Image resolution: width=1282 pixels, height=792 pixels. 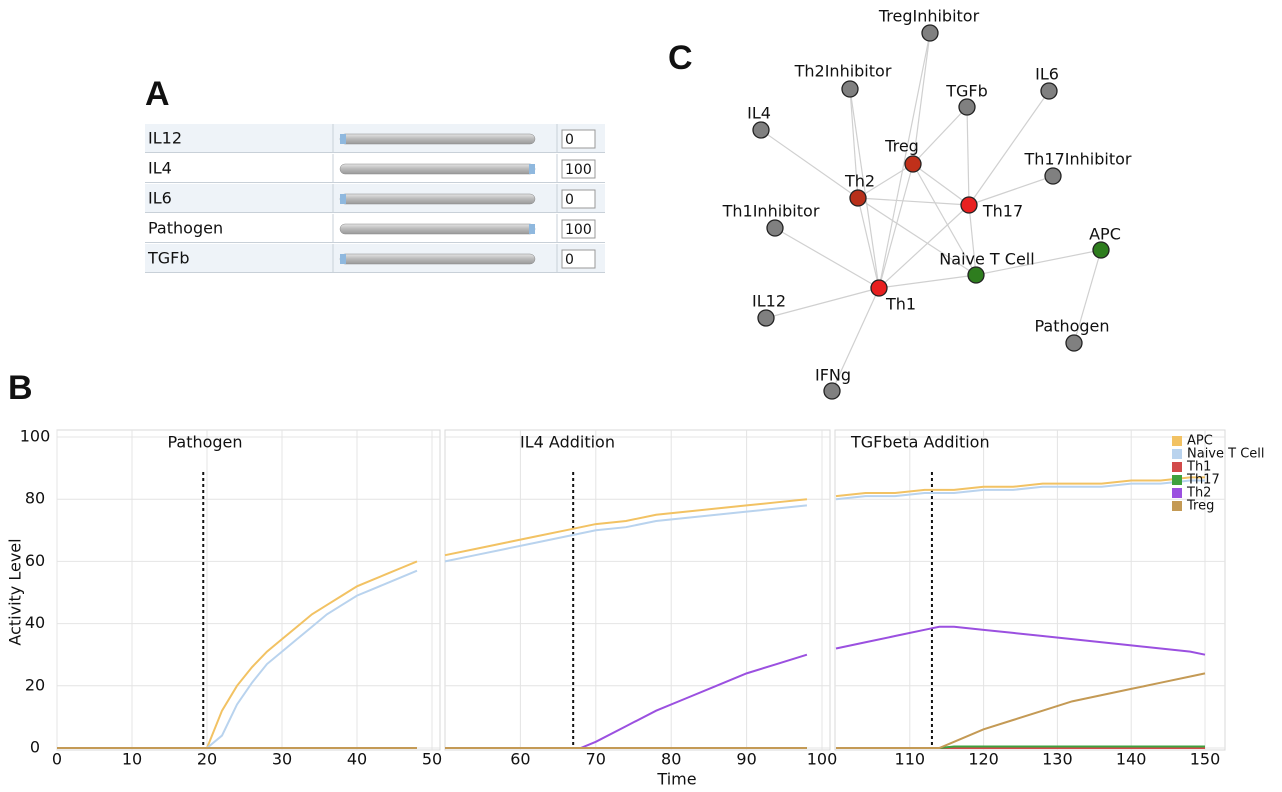 I want to click on slider-name: IL6, so click(x=160, y=198).